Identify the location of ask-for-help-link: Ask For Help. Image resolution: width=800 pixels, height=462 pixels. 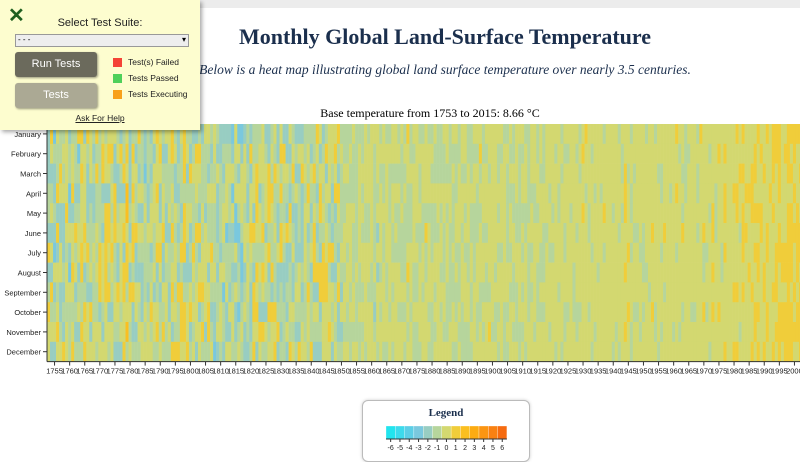
(100, 118).